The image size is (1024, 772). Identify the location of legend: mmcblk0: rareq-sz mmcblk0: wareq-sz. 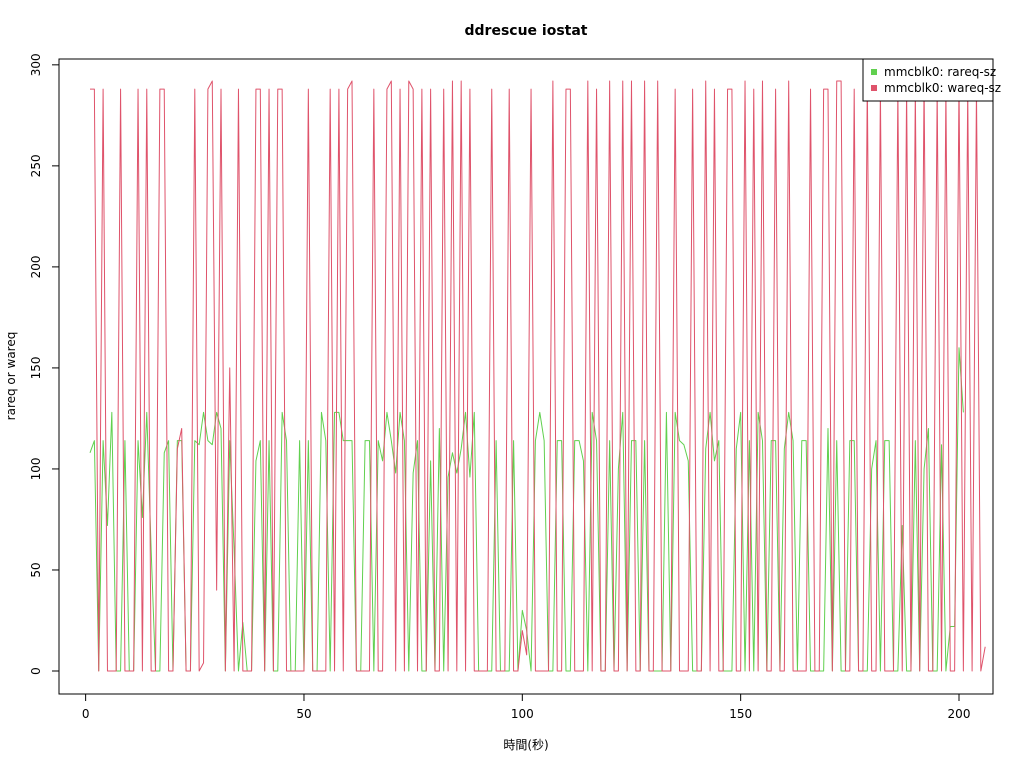
(931, 80).